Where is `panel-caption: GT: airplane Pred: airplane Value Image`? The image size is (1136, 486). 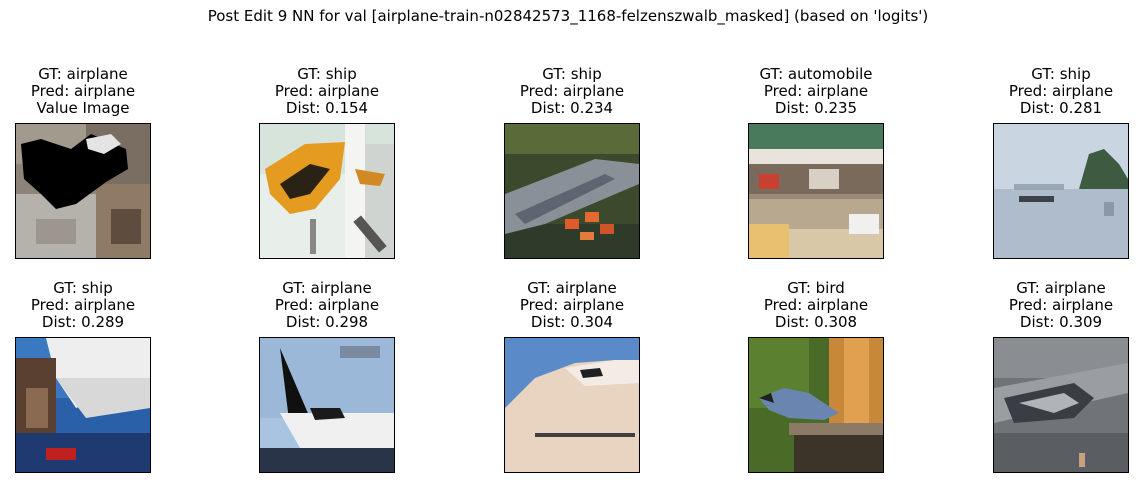
panel-caption: GT: airplane Pred: airplane Value Image is located at coordinates (83, 91).